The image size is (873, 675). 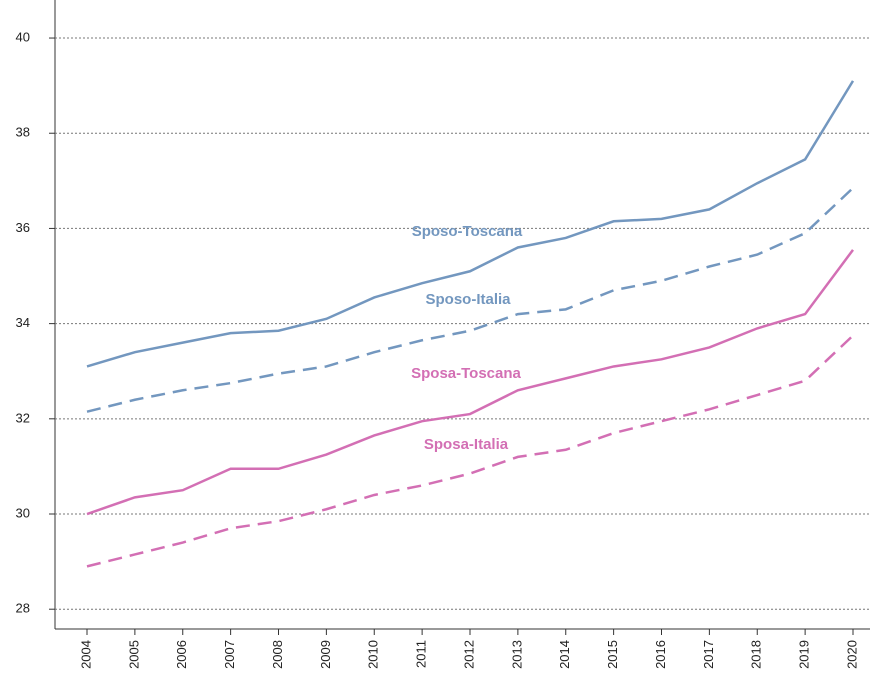 What do you see at coordinates (277, 654) in the screenshot?
I see `x-tick-label: 2008` at bounding box center [277, 654].